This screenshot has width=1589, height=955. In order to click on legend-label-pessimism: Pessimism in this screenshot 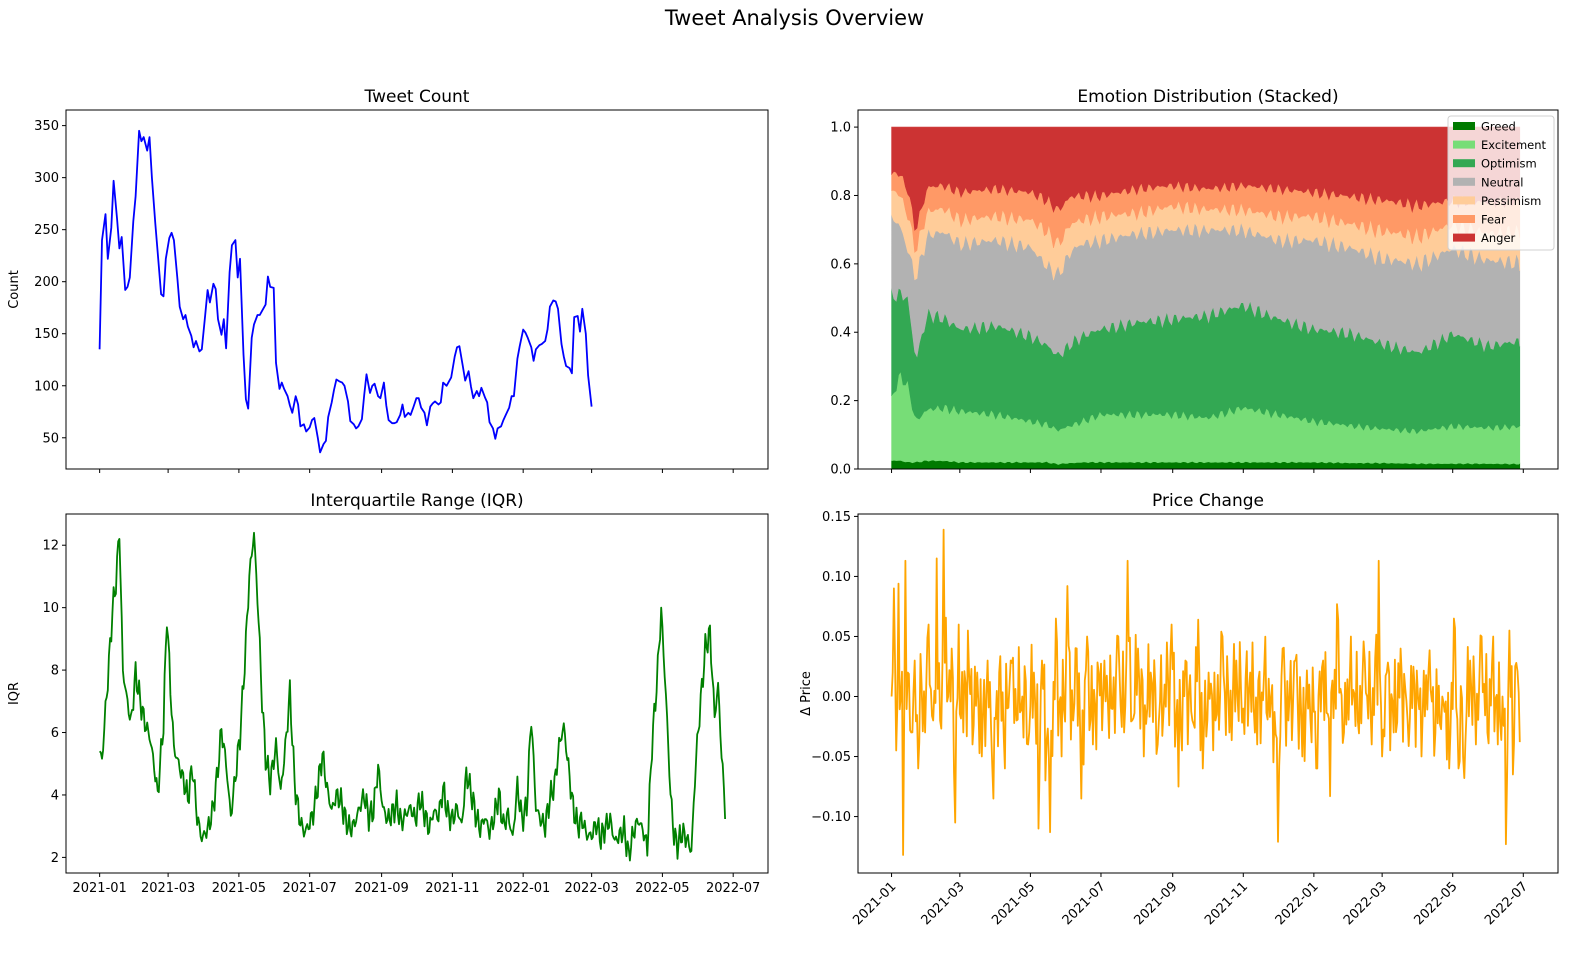, I will do `click(1511, 201)`.